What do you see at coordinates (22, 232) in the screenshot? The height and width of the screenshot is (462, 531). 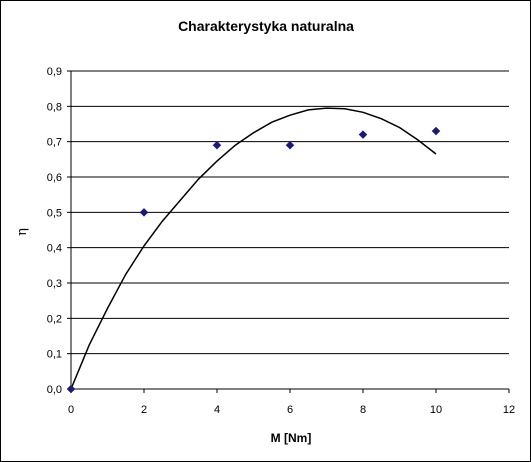 I see `y-axis-label: η` at bounding box center [22, 232].